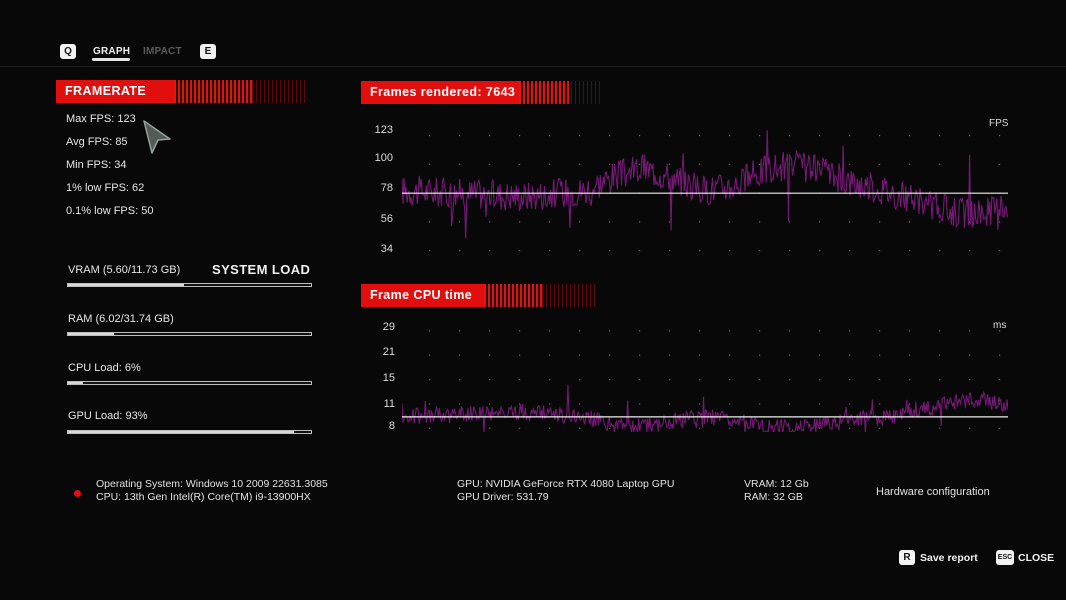  Describe the element at coordinates (421, 295) in the screenshot. I see `frame-cpu-time-title: Frame CPU time` at that location.